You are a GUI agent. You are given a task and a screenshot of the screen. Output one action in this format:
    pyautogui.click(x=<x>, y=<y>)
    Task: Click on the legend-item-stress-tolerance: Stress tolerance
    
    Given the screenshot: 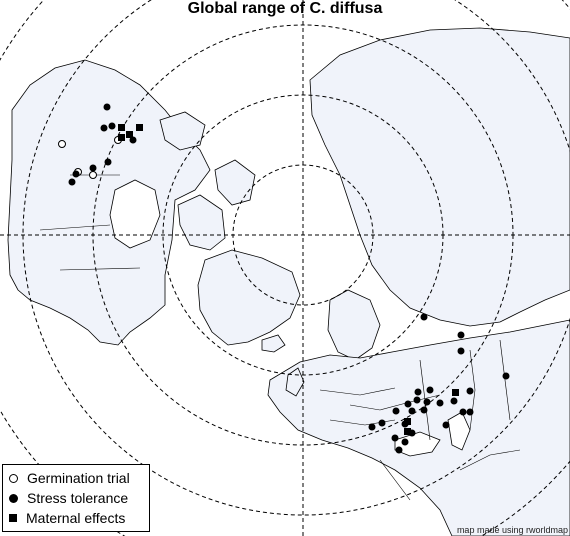 What is the action you would take?
    pyautogui.click(x=68, y=498)
    